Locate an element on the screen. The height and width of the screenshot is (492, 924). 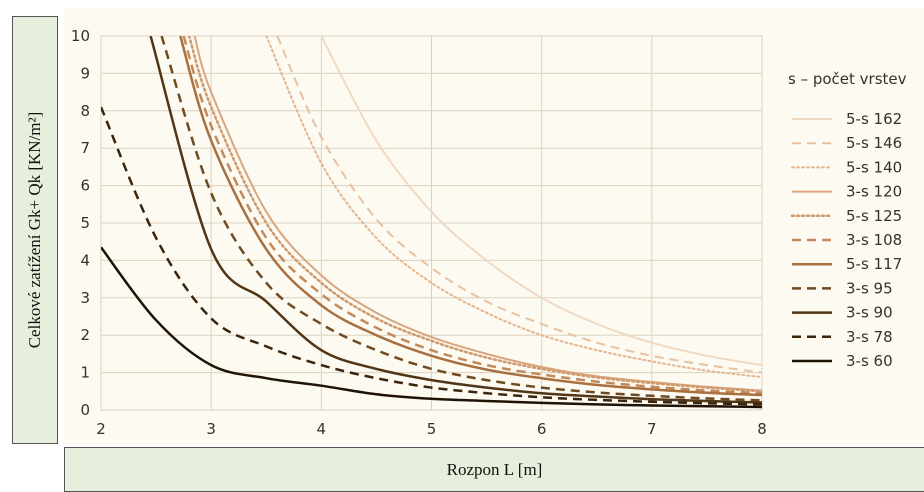
y-tick-label: 1 is located at coordinates (85, 373).